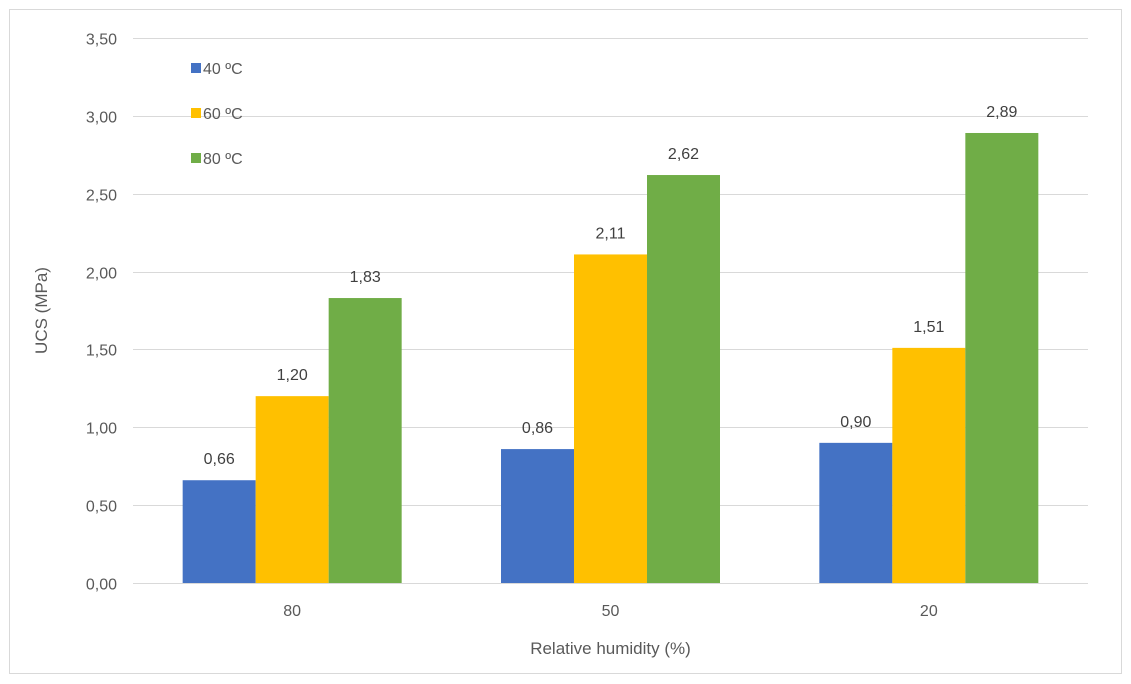  Describe the element at coordinates (365, 277) in the screenshot. I see `data-label: 1,83` at that location.